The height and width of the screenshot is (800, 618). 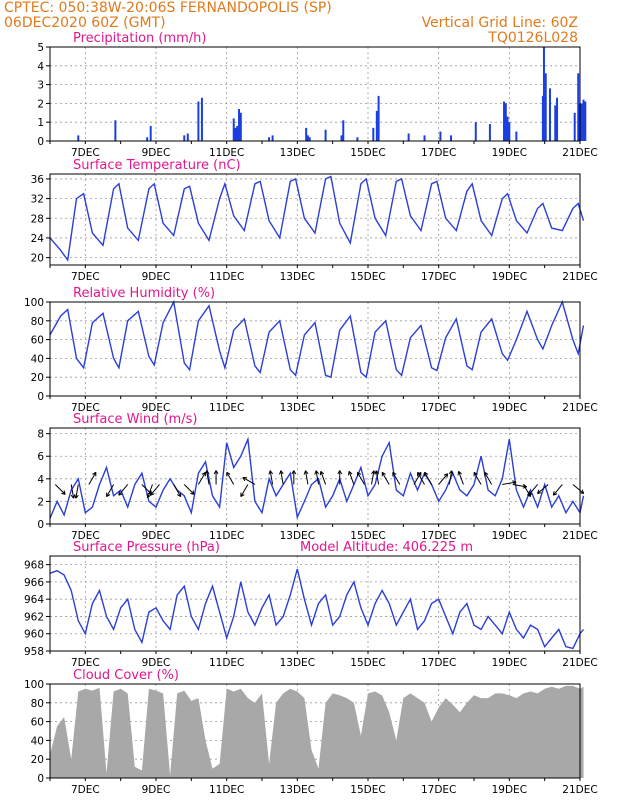 What do you see at coordinates (40, 142) in the screenshot?
I see `precip-ytick-label: 0` at bounding box center [40, 142].